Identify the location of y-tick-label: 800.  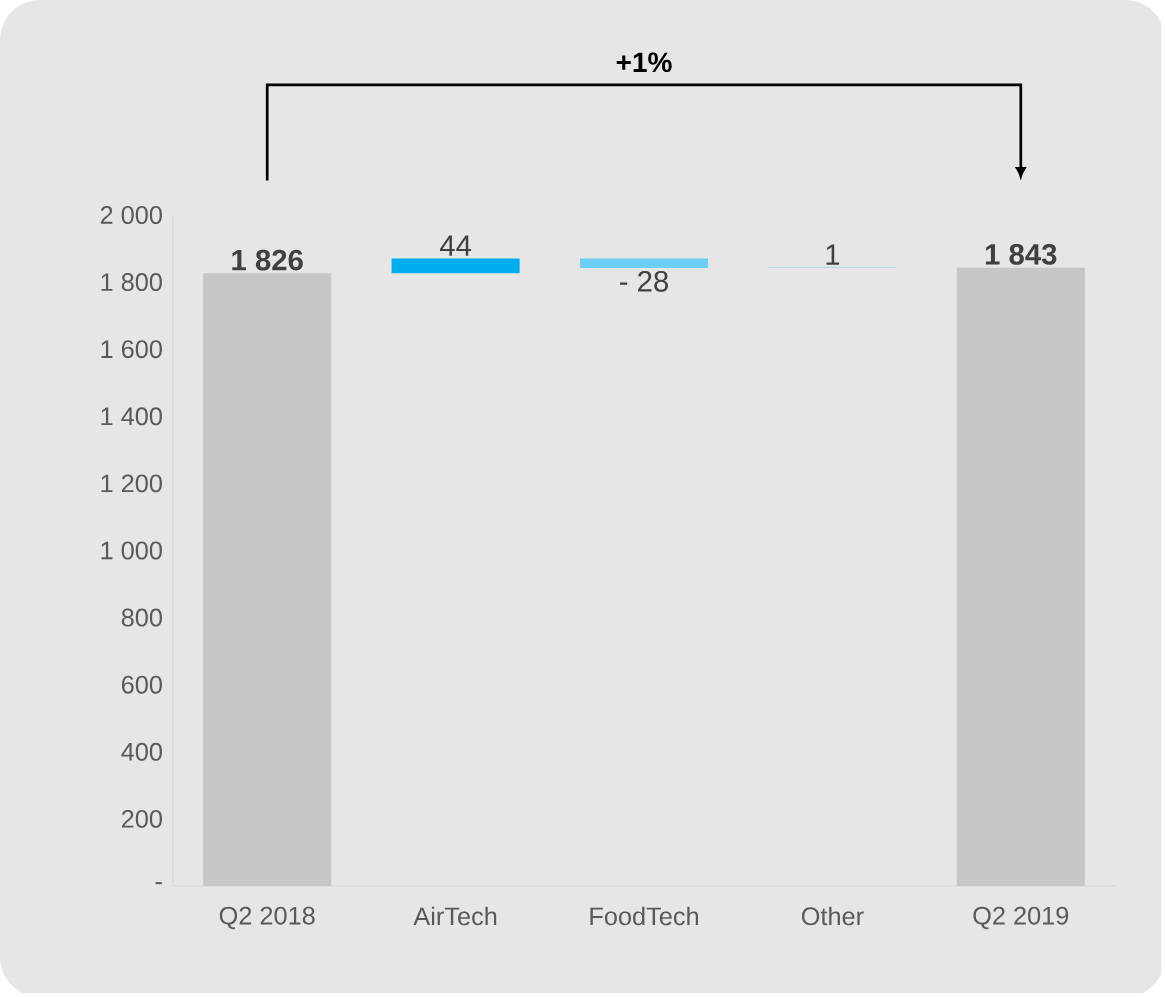
(141, 617).